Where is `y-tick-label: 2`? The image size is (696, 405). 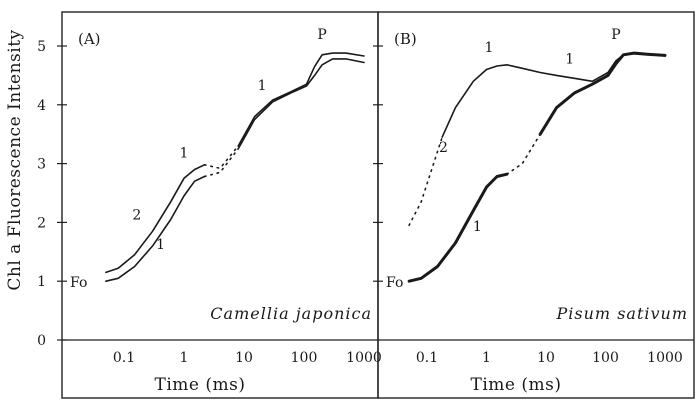
y-tick-label: 2 is located at coordinates (41, 223).